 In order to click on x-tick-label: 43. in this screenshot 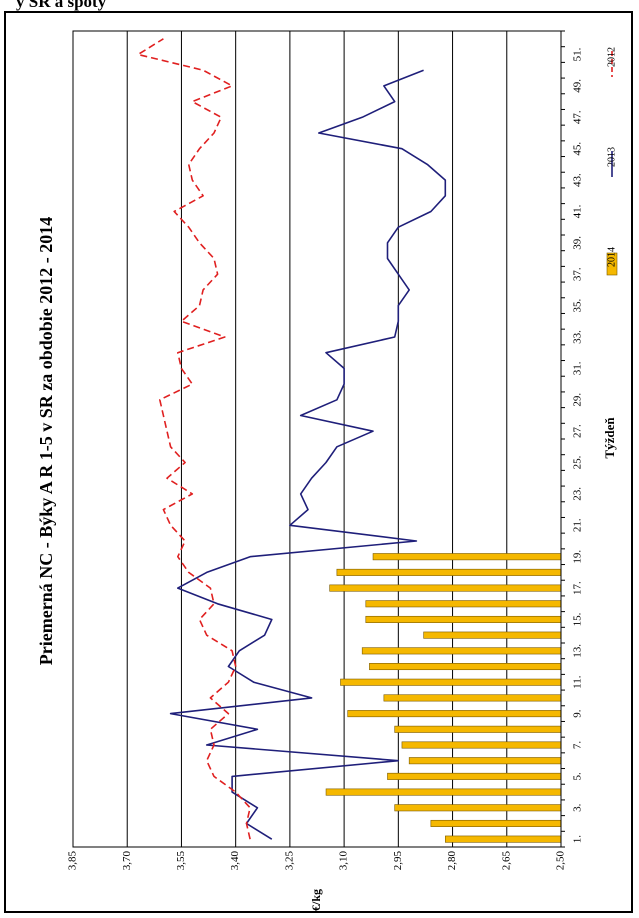, I will do `click(578, 180)`.